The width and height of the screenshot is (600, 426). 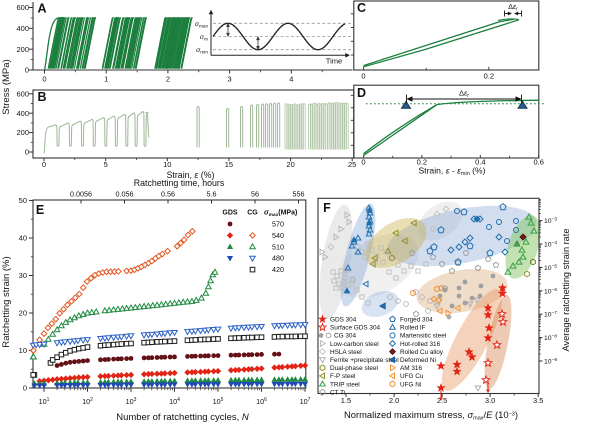 I want to click on svg-text: UFG Cu, so click(x=412, y=376).